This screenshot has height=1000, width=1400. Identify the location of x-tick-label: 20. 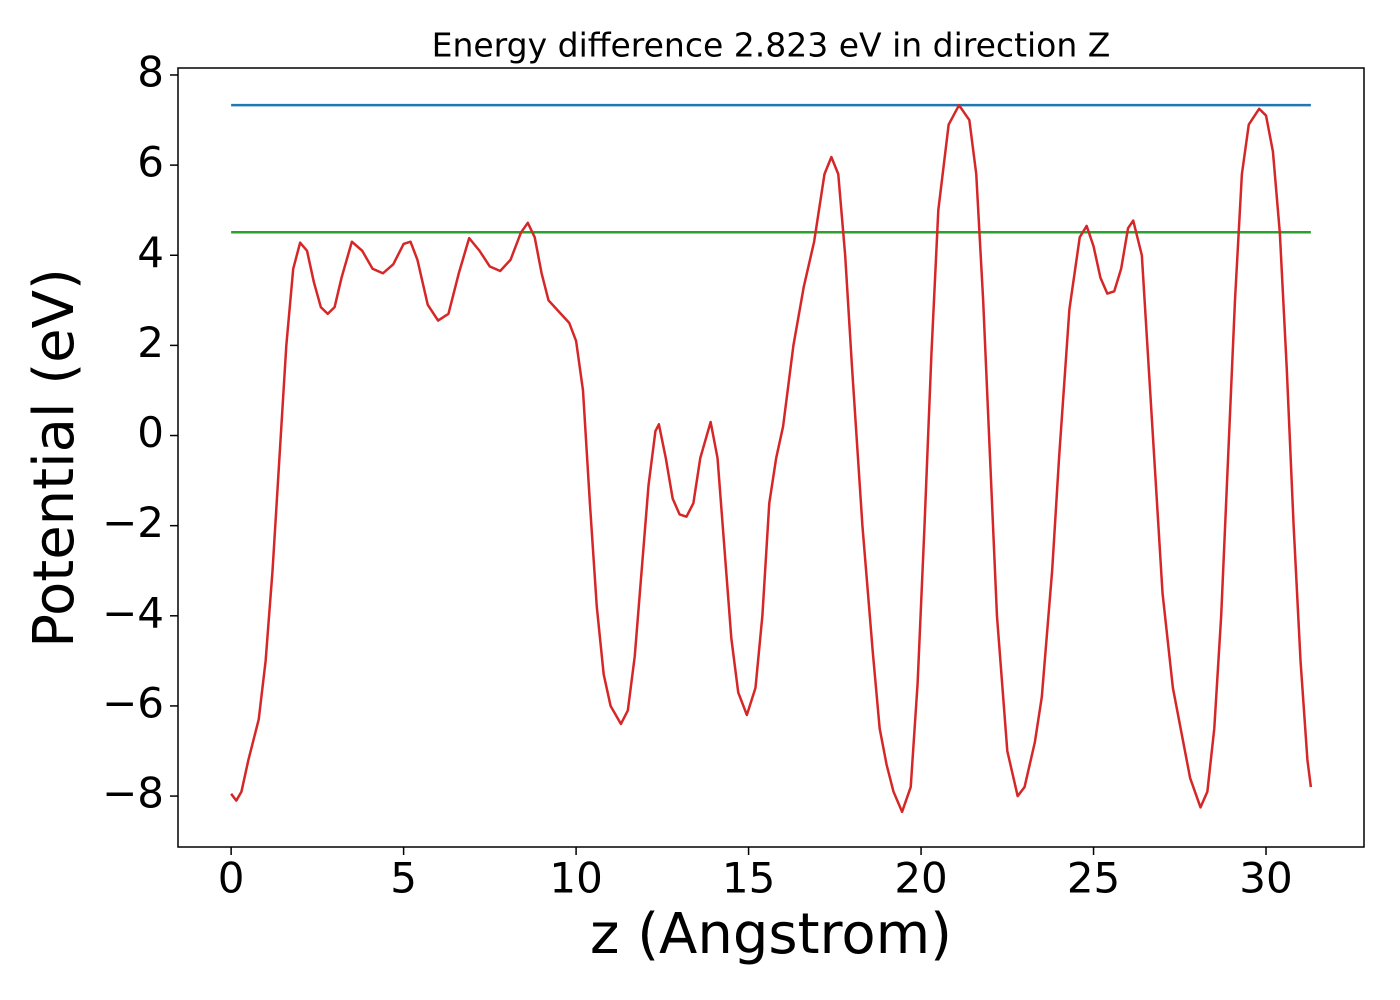
(920, 878).